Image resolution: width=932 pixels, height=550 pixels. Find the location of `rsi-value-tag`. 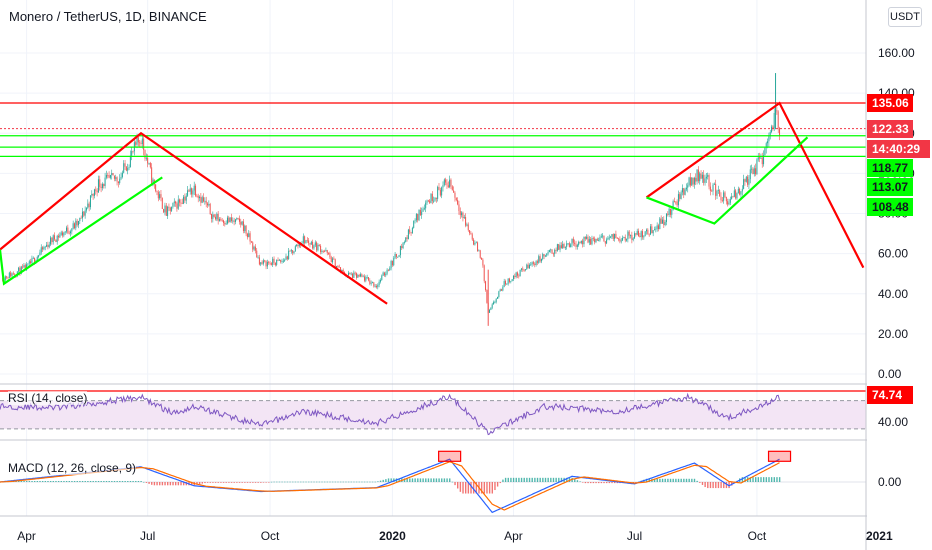

rsi-value-tag is located at coordinates (890, 395).